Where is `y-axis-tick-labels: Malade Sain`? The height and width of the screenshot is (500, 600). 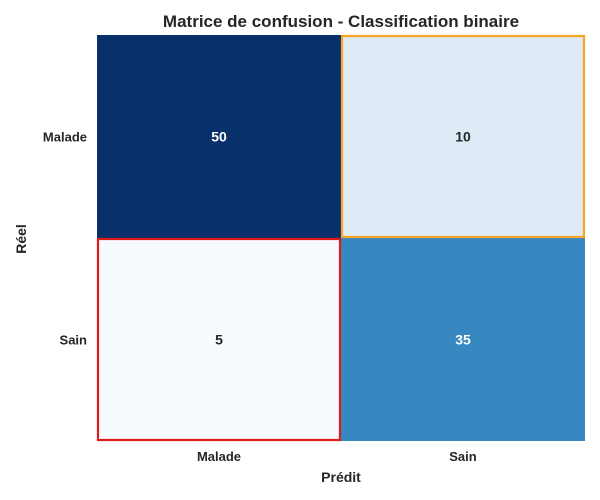 y-axis-tick-labels: Malade Sain is located at coordinates (65, 239).